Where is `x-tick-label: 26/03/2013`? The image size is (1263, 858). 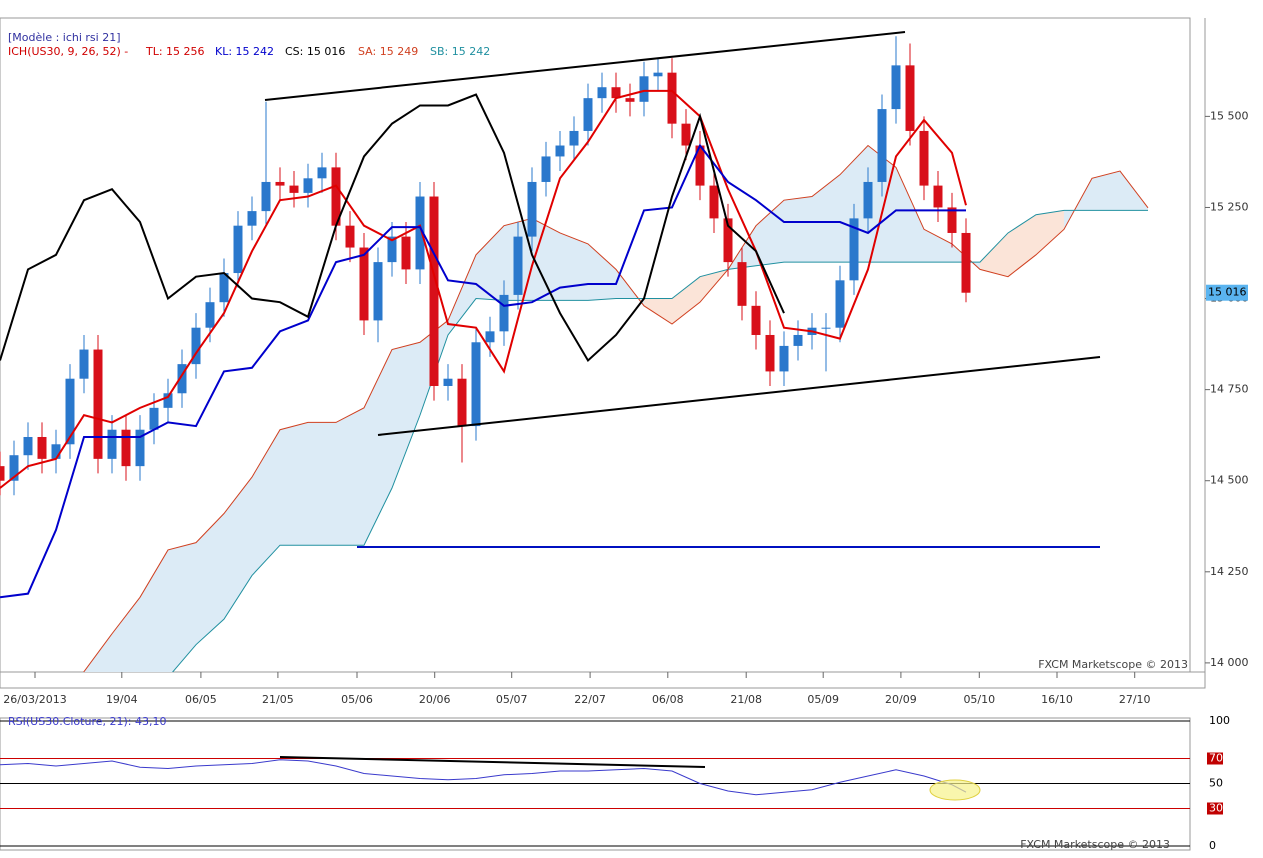
x-tick-label: 26/03/2013 is located at coordinates (34, 699).